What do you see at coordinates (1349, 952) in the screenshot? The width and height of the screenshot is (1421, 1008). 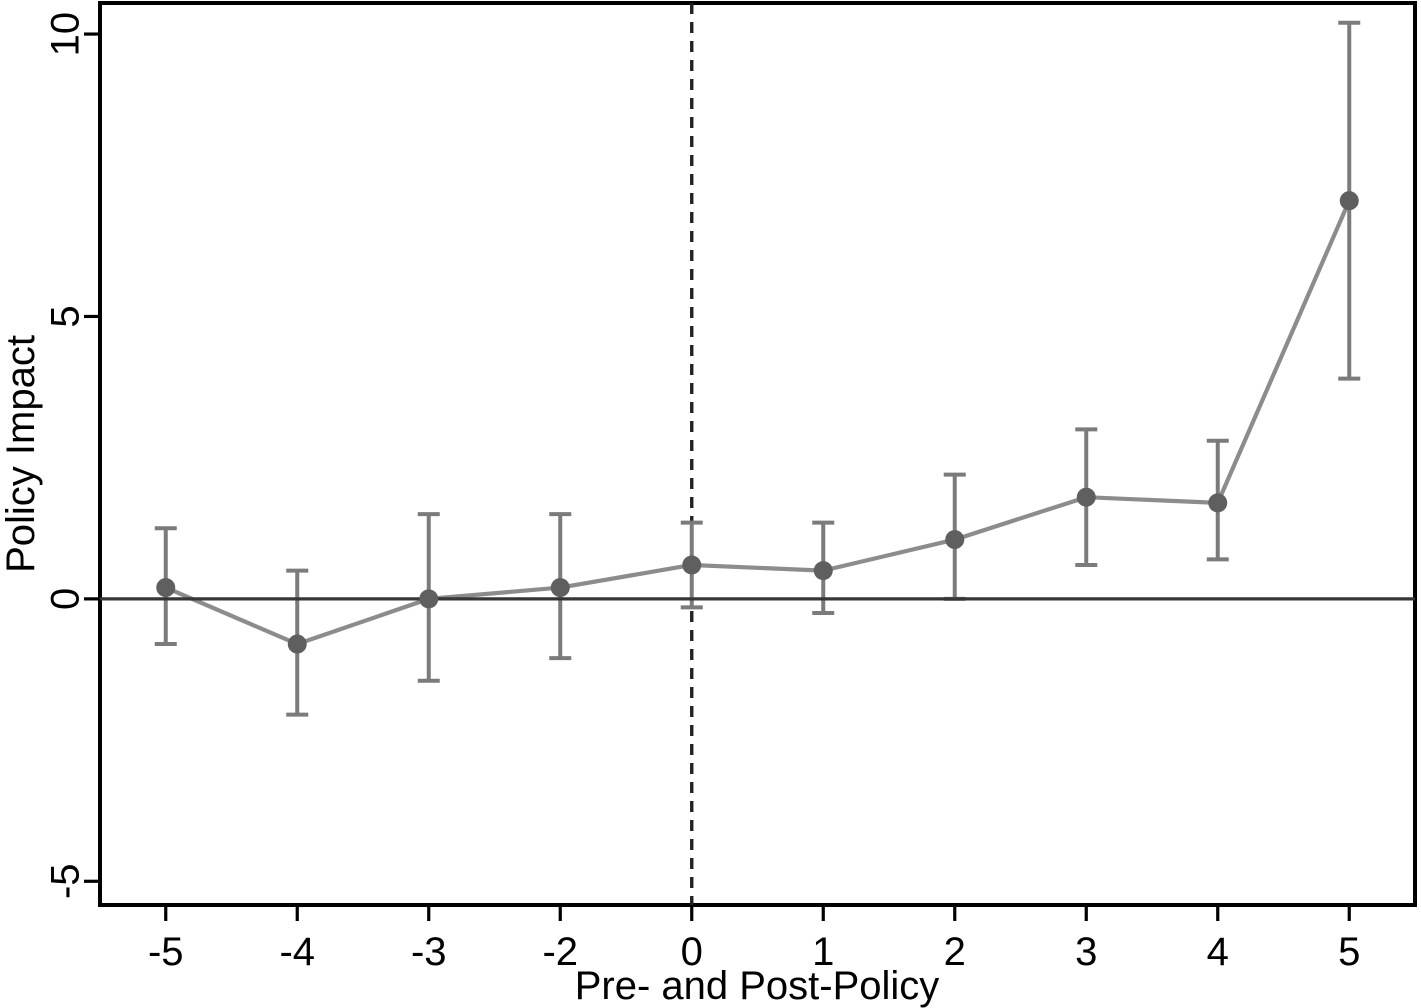 I see `x-tick-label: 5` at bounding box center [1349, 952].